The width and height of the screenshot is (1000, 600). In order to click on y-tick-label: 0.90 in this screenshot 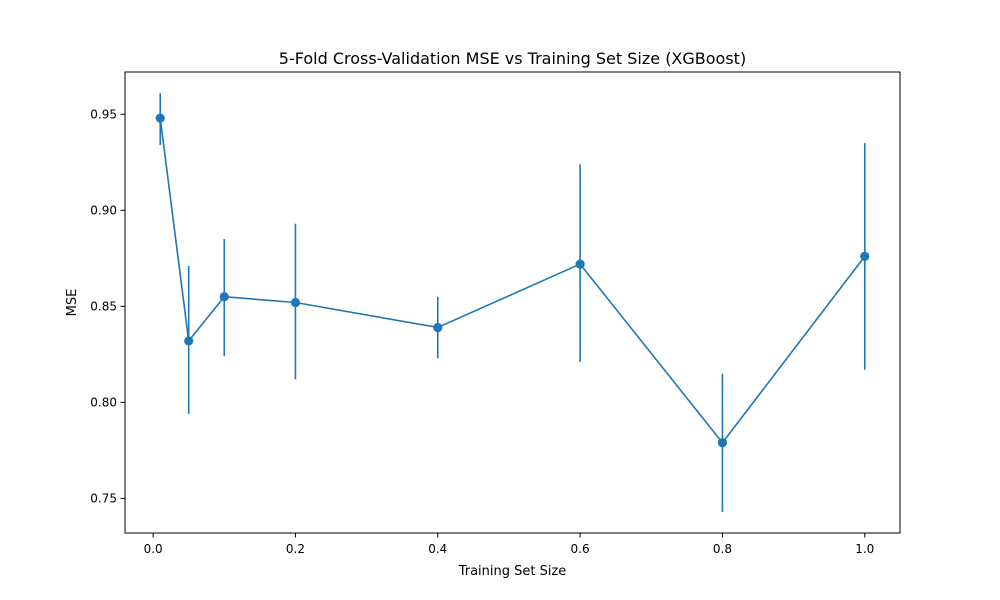, I will do `click(103, 211)`.